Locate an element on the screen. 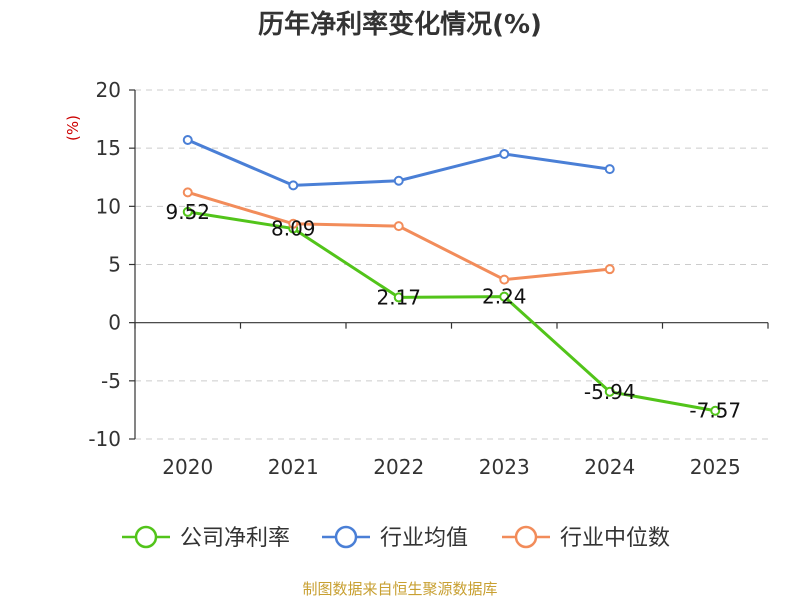 The image size is (800, 600). data-label: 9.52 is located at coordinates (187, 212).